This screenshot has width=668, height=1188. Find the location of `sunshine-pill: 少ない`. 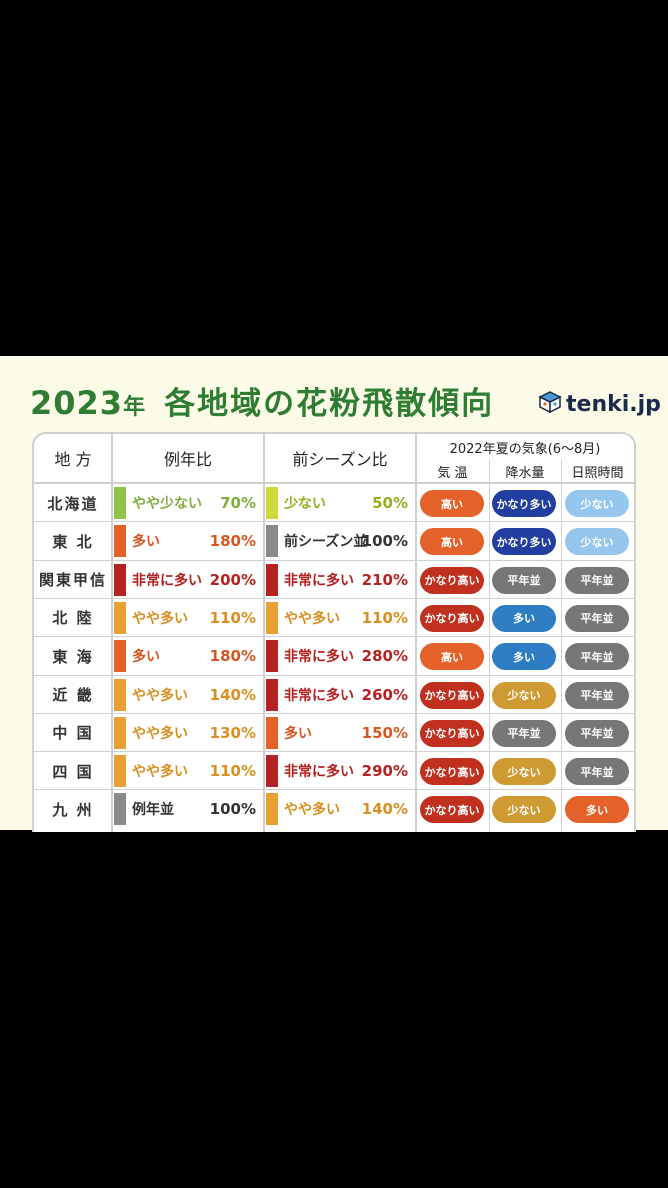

sunshine-pill: 少ない is located at coordinates (597, 503).